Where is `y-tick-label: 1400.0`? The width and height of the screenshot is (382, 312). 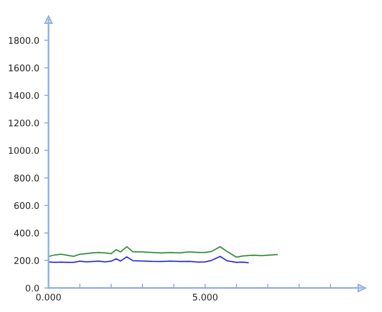
y-tick-label: 1400.0 is located at coordinates (23, 95).